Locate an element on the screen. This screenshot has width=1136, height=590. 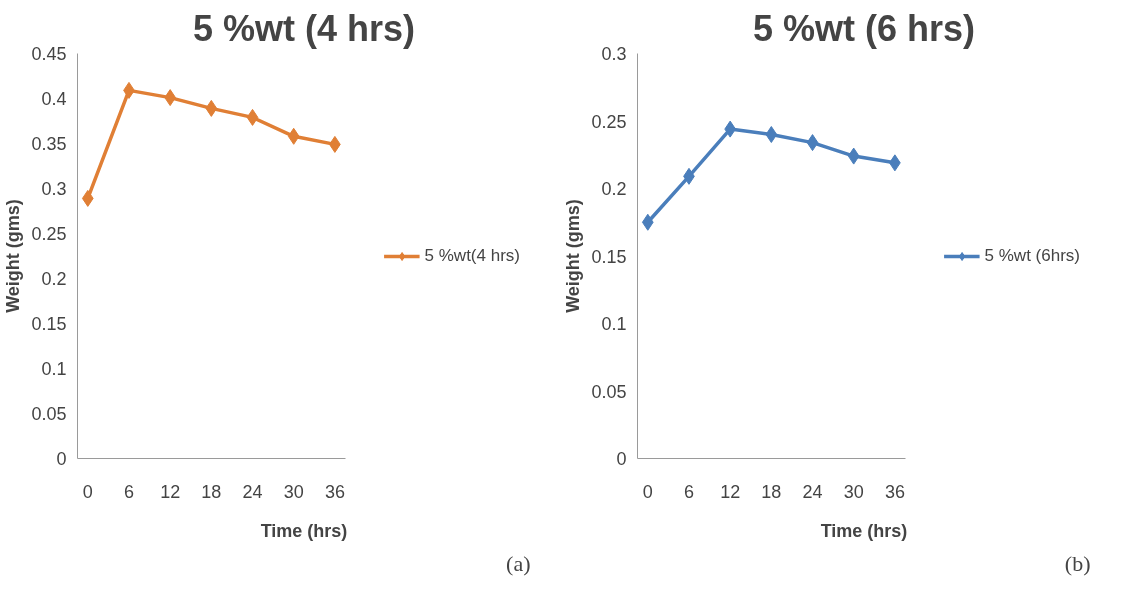
text: (b) is located at coordinates (1077, 563).